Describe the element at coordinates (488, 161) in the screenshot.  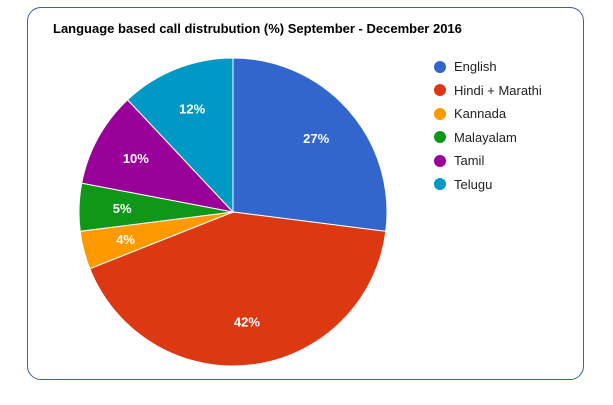
I see `legend-item-tamil: Tamil` at that location.